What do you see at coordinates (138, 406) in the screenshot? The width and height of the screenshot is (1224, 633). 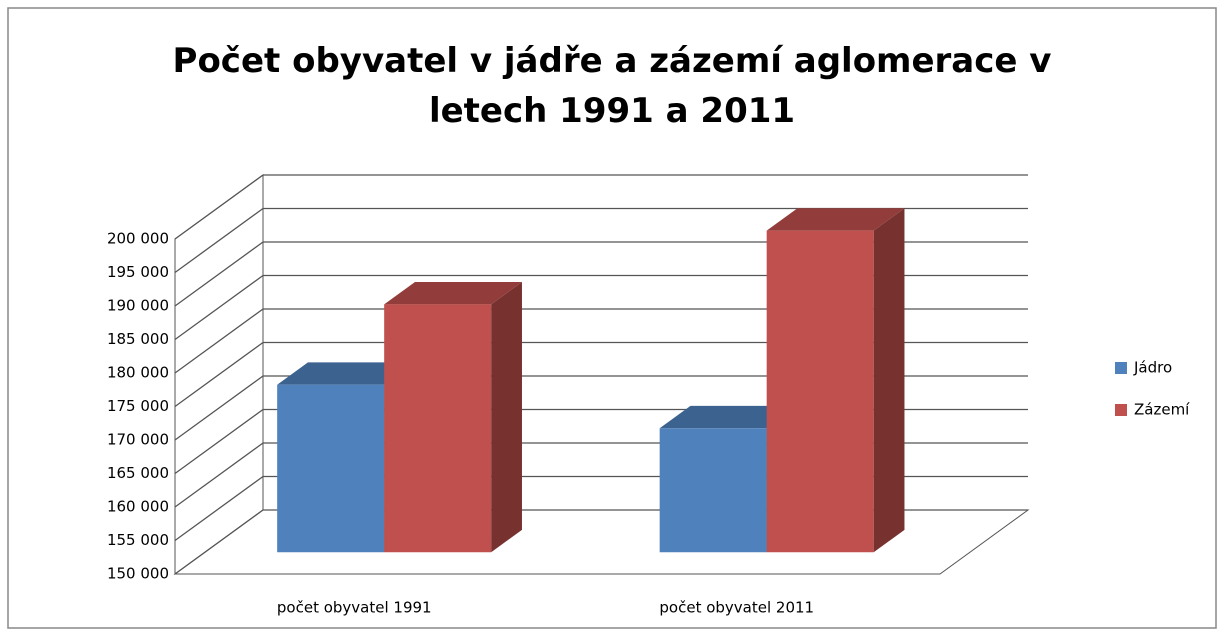 I see `y-tick-label: 175 000` at bounding box center [138, 406].